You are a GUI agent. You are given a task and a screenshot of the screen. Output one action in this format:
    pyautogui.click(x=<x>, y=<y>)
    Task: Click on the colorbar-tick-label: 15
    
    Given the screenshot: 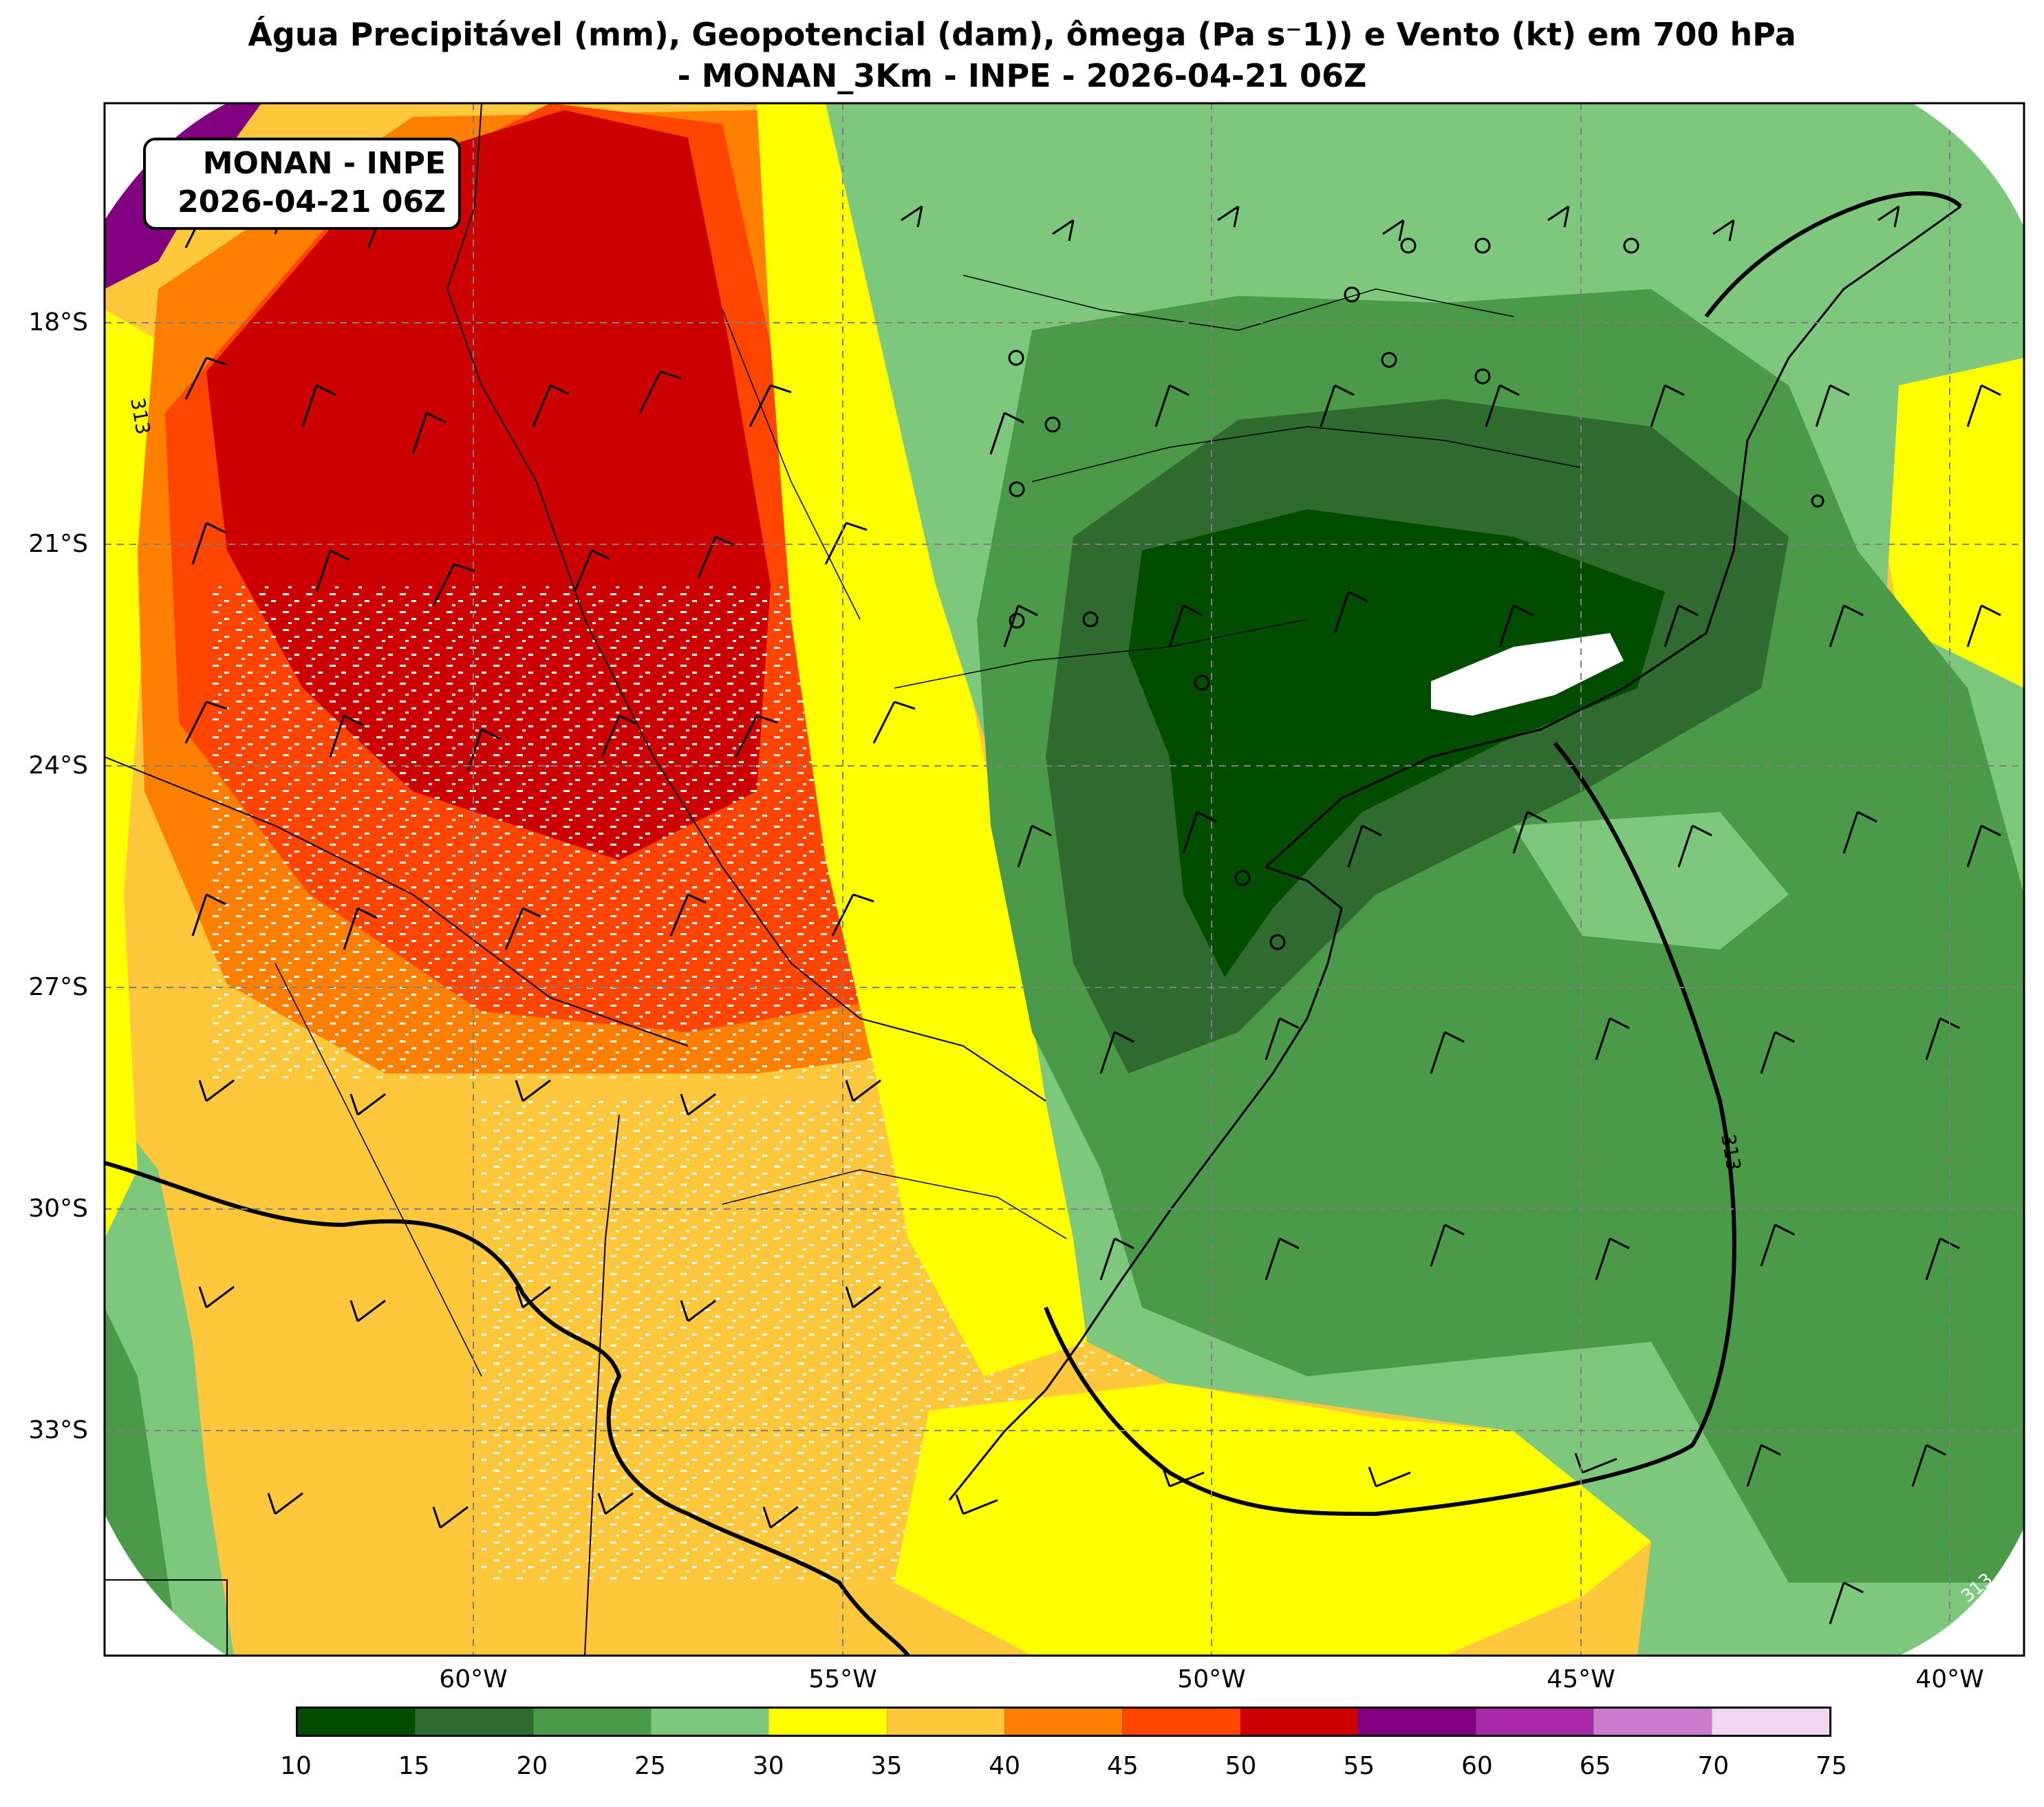 What is the action you would take?
    pyautogui.click(x=414, y=1766)
    